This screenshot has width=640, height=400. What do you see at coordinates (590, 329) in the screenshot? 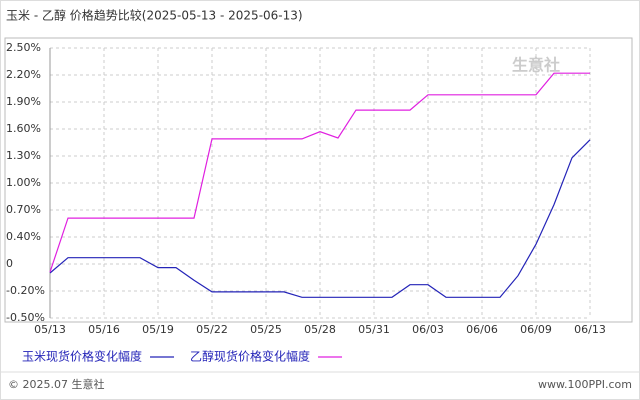
I see `x-tick-label: 06/13` at bounding box center [590, 329].